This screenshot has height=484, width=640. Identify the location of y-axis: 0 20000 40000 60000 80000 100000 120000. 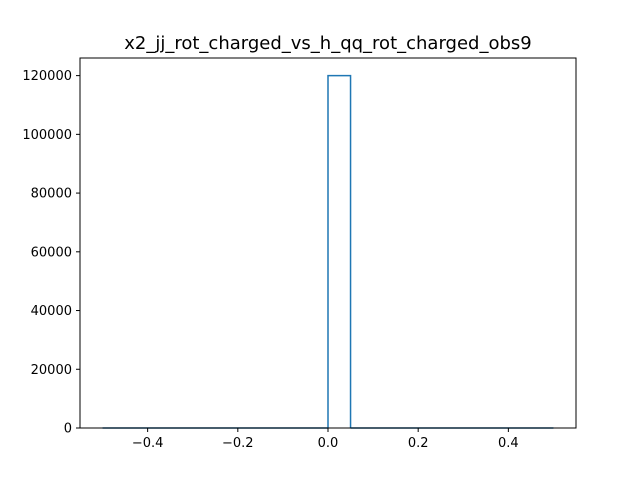
(51, 253).